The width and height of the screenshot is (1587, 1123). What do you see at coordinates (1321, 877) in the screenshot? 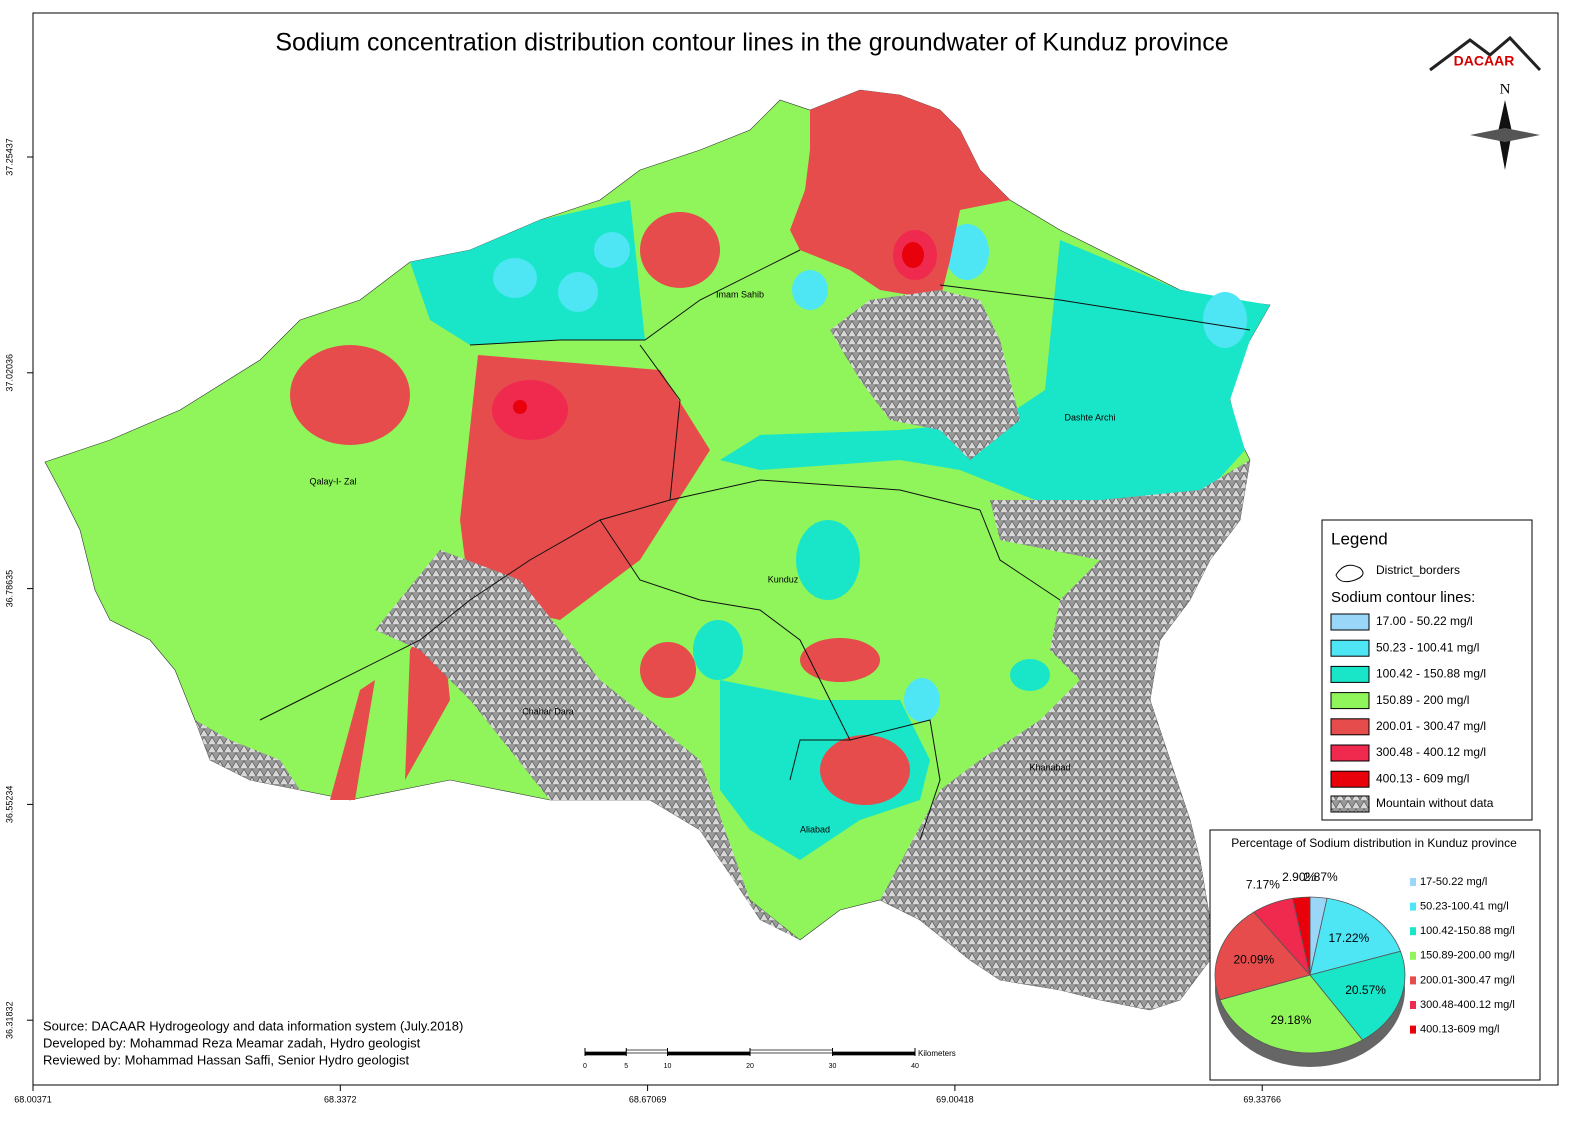
I see `pie-value-label: 2.87%` at bounding box center [1321, 877].